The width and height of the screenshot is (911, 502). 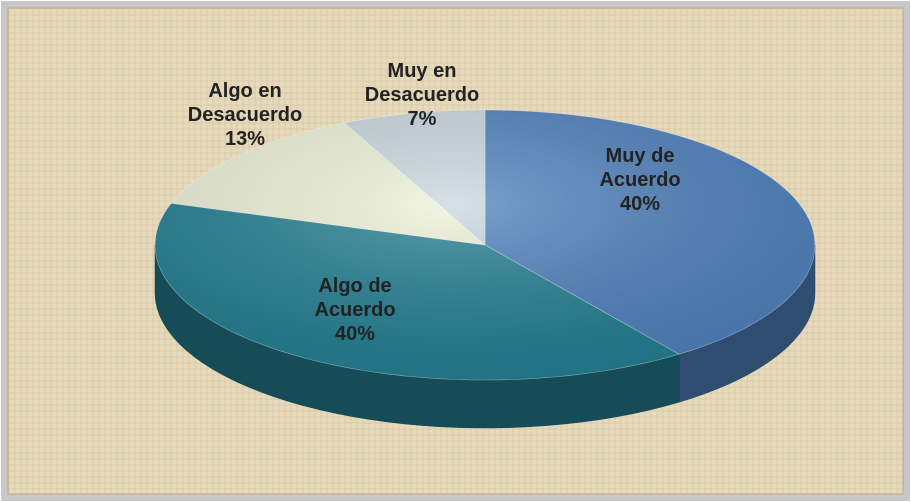 I want to click on label-name: Muy de Acuerdo, so click(x=640, y=168).